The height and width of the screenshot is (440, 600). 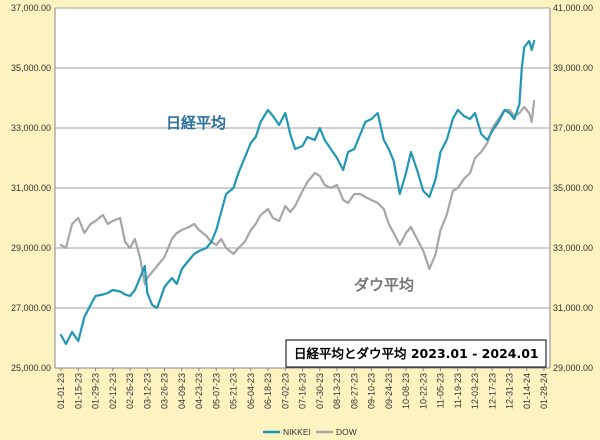 I want to click on y-right-tick-label: 29,000.00, so click(x=573, y=368).